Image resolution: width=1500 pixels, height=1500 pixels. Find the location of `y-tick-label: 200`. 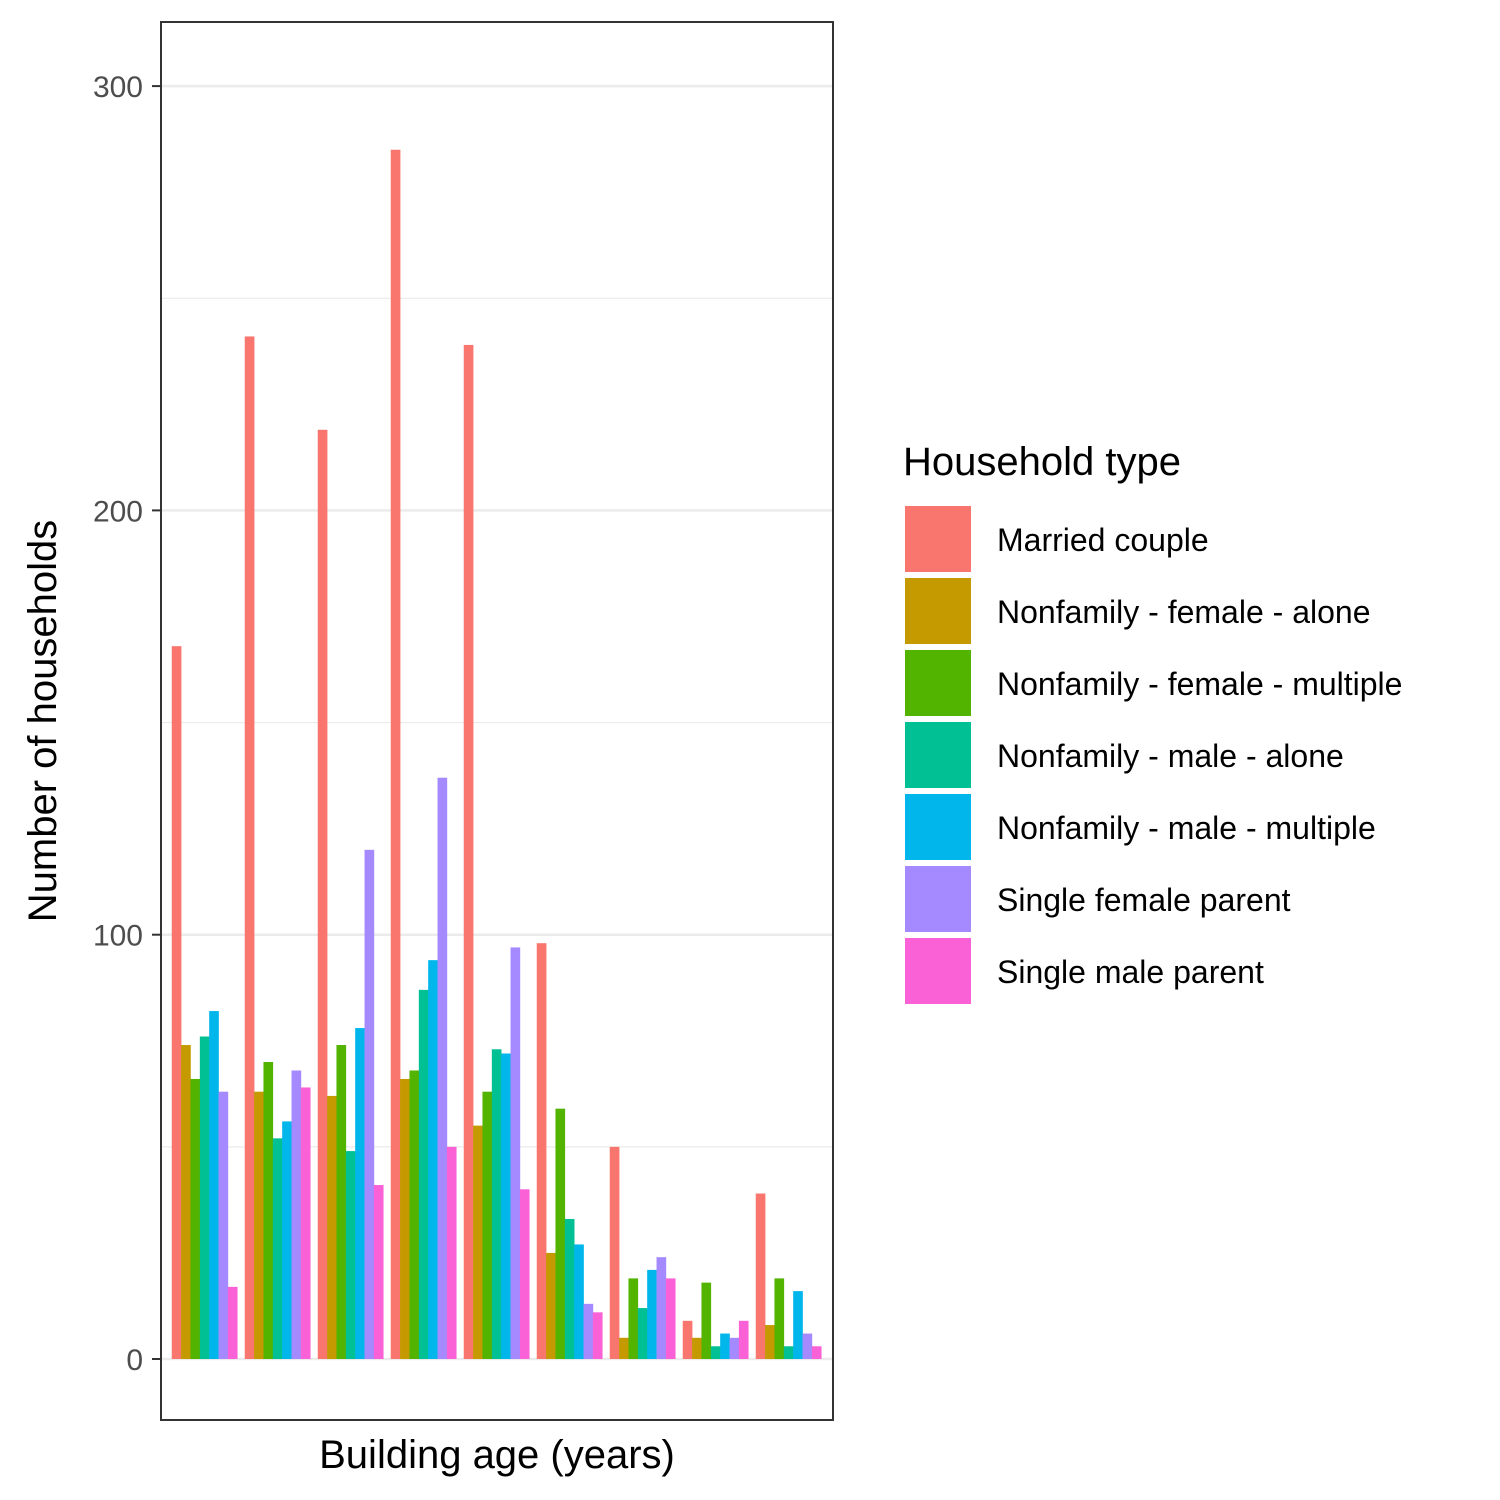

y-tick-label: 200 is located at coordinates (118, 511).